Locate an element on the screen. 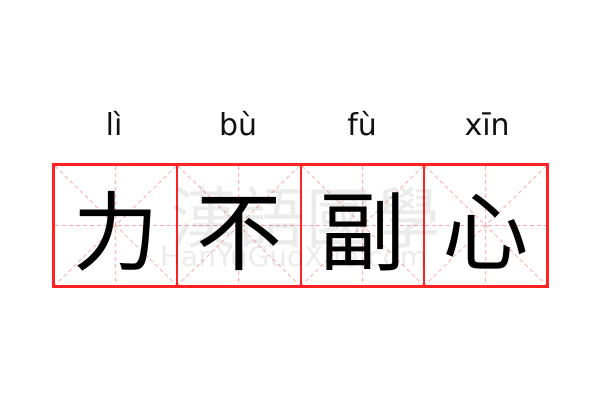 The image size is (600, 400). character: 不 is located at coordinates (238, 234).